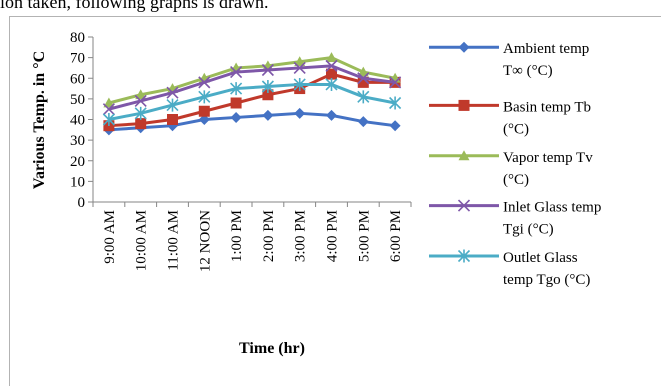 Image resolution: width=661 pixels, height=386 pixels. I want to click on legend-entry-1: Ambient temp T∞ (°C), so click(509, 60).